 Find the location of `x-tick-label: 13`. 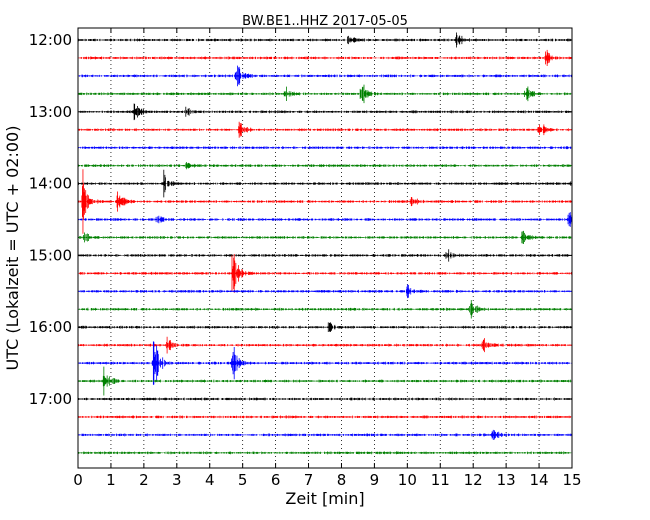

x-tick-label: 13 is located at coordinates (506, 480).